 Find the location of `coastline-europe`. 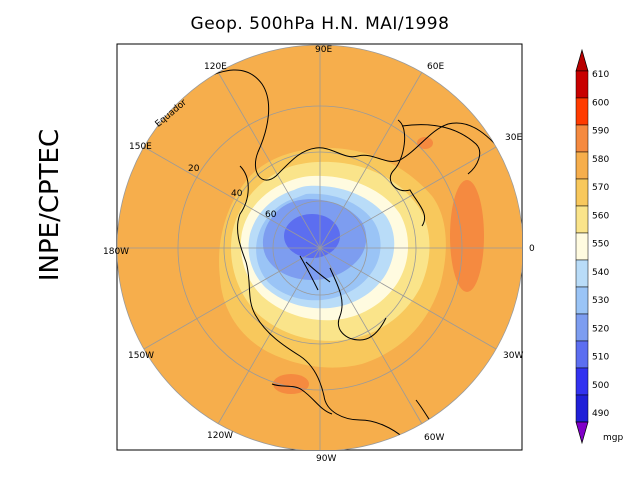

coastline-europe is located at coordinates (407, 173).